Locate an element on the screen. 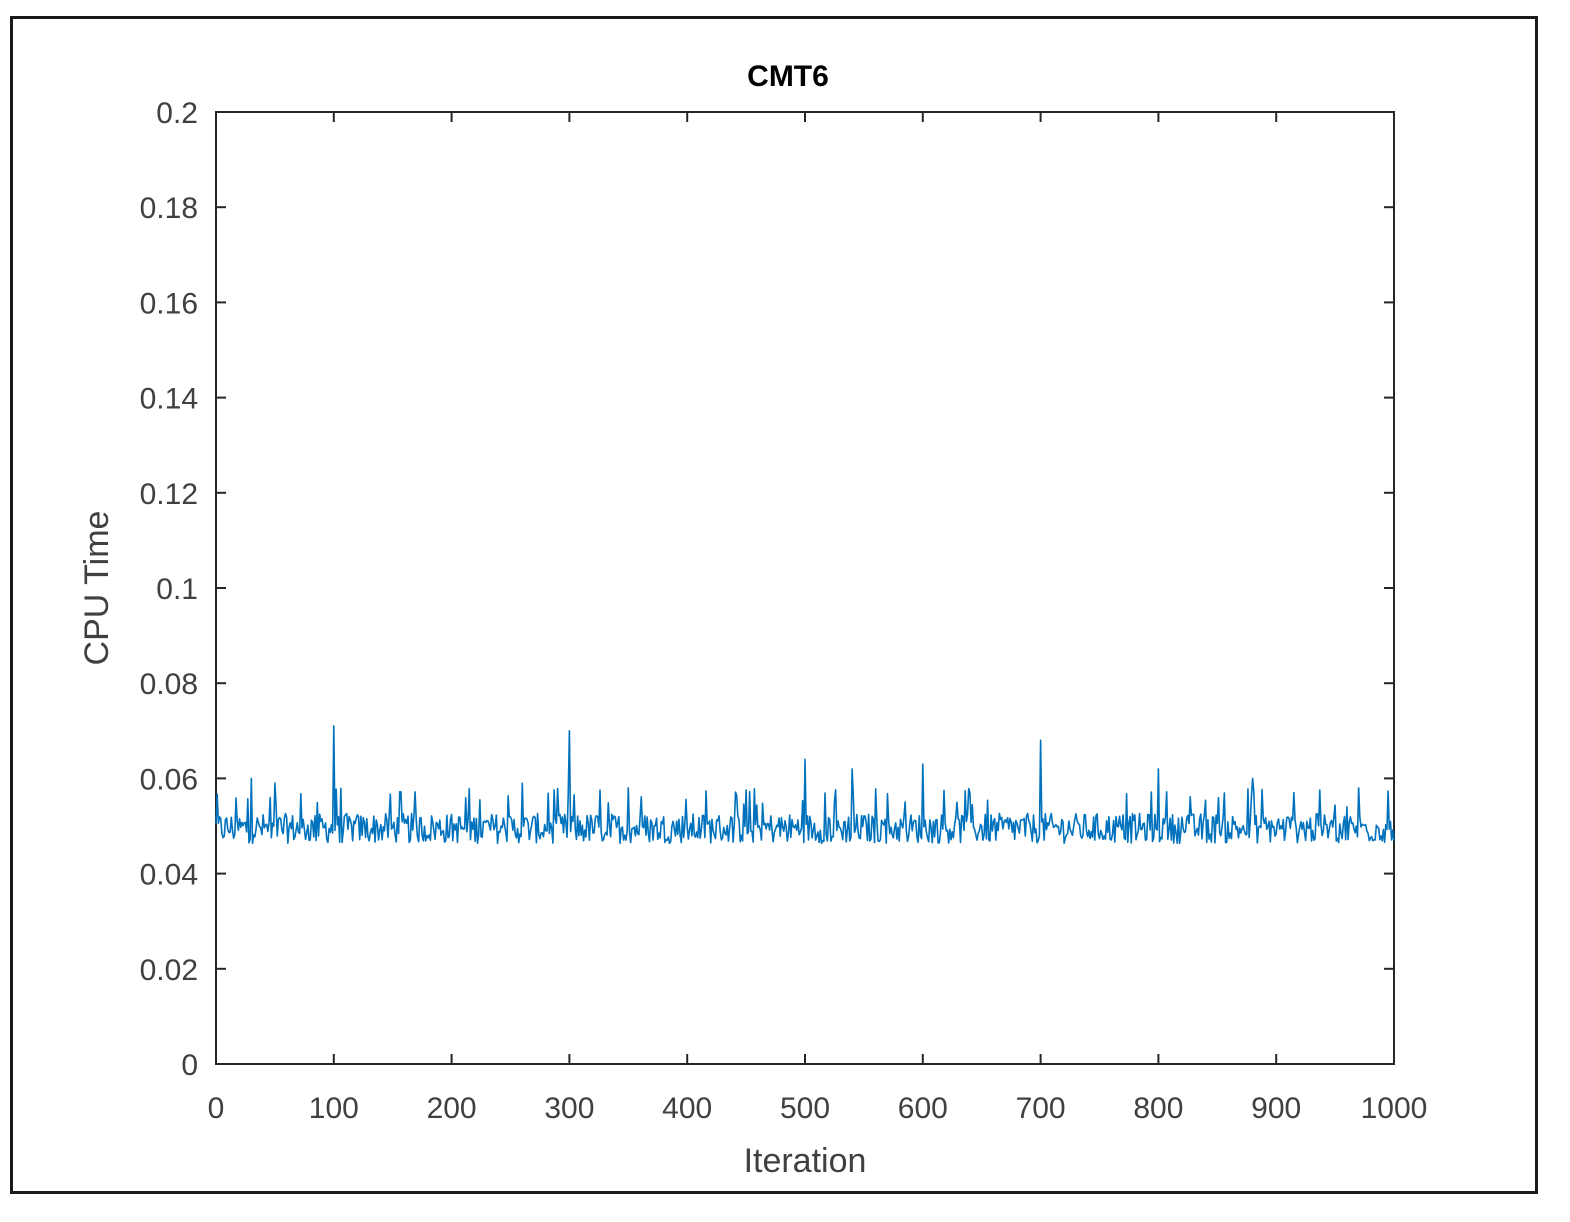 The image size is (1570, 1222). x-tick-label: 400 is located at coordinates (687, 1108).